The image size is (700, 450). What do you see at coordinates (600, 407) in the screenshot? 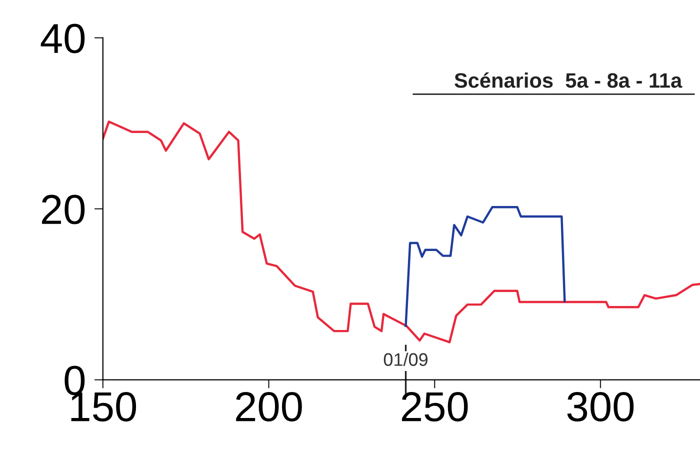
I see `x-tick-label: 300` at bounding box center [600, 407].